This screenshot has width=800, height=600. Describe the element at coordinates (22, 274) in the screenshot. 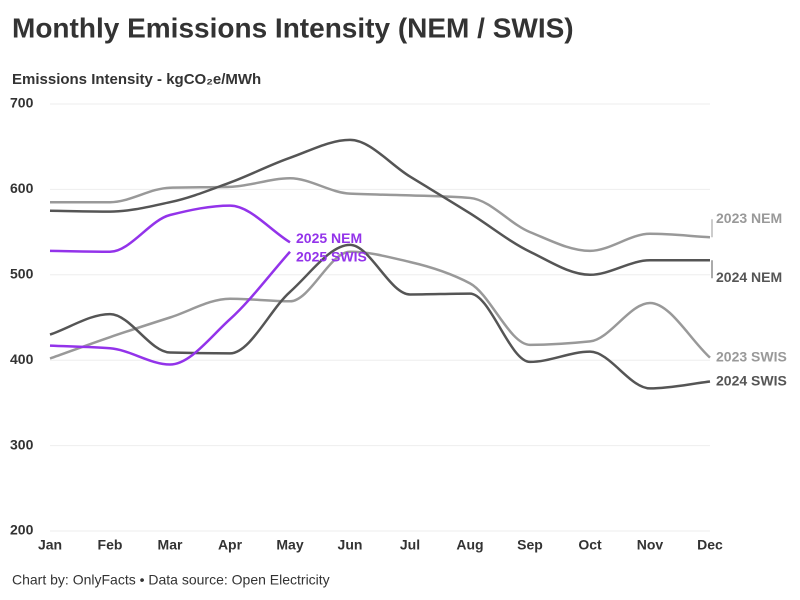

I see `y-tick-label: 500` at that location.